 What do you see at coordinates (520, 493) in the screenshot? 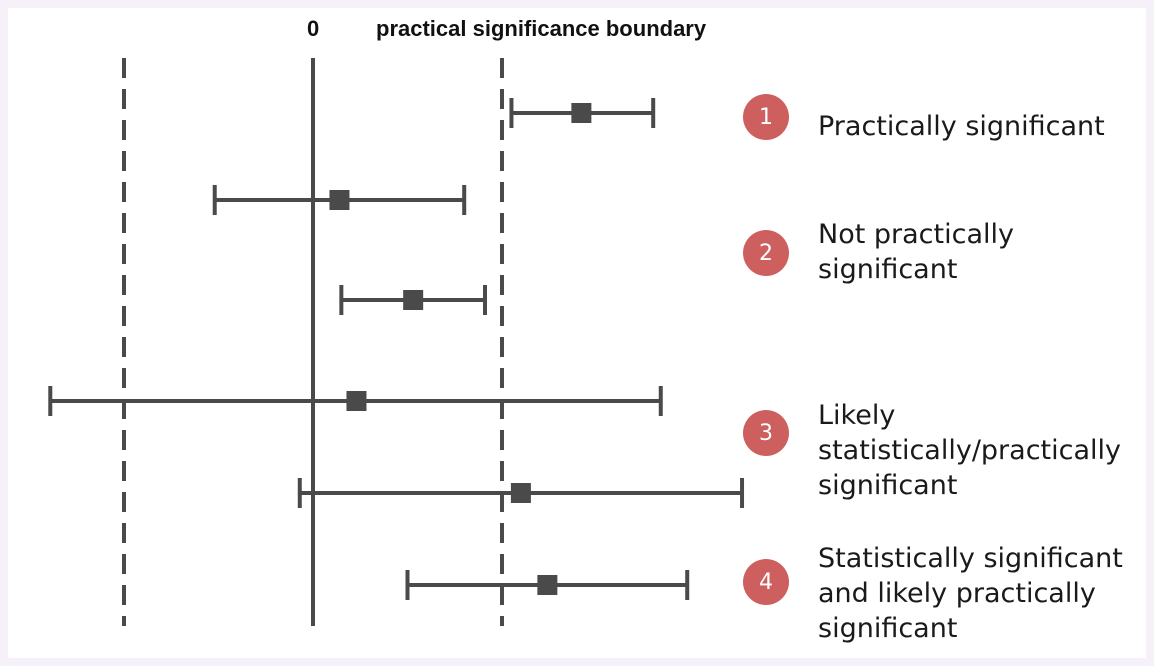
I see `interval-5-estimate-marker` at bounding box center [520, 493].